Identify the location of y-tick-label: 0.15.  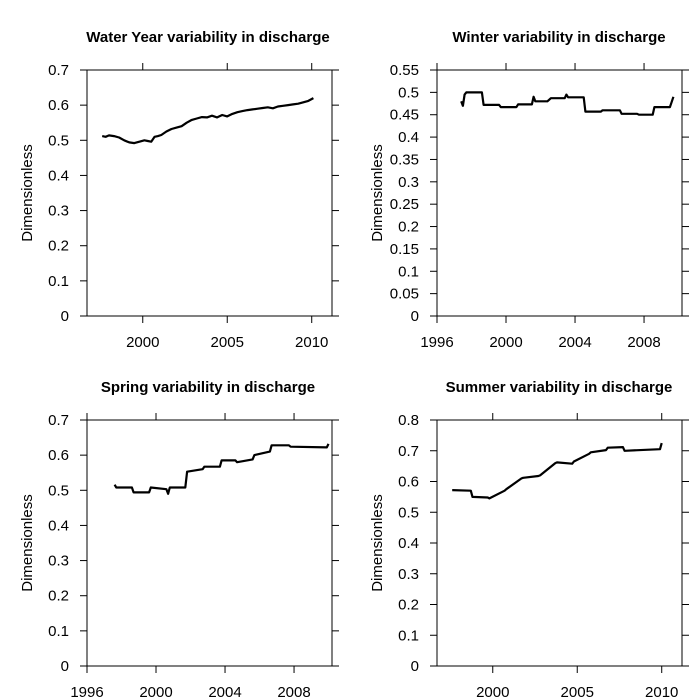
(404, 249).